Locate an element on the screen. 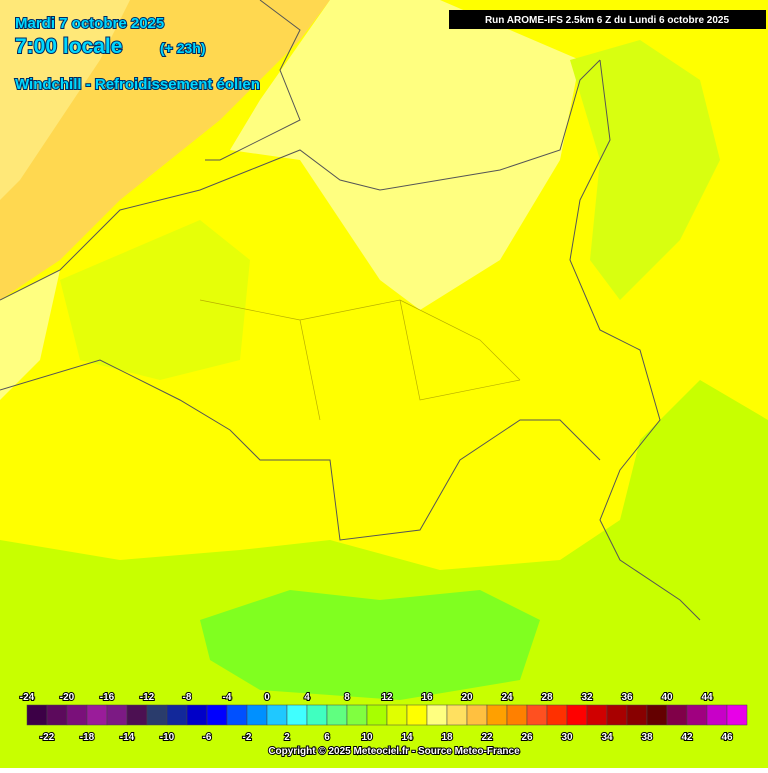 This screenshot has width=768, height=773. legend-label: -8 is located at coordinates (187, 697).